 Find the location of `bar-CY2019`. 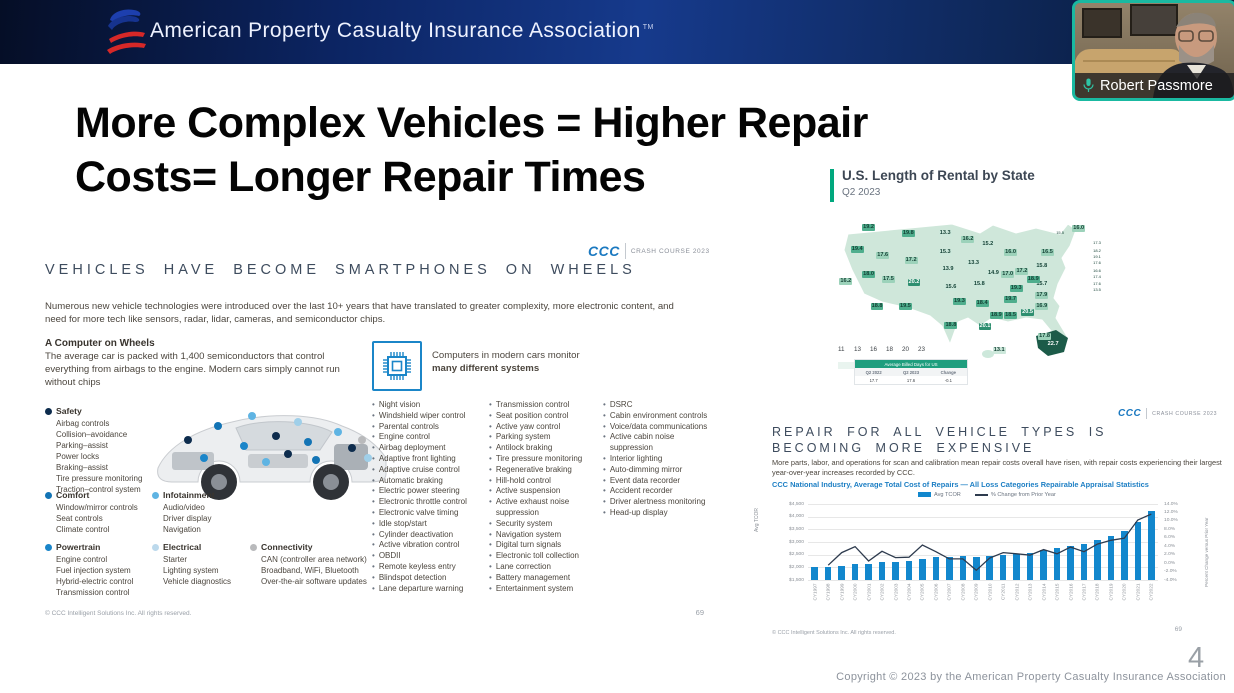

bar-CY2019 is located at coordinates (1111, 557).